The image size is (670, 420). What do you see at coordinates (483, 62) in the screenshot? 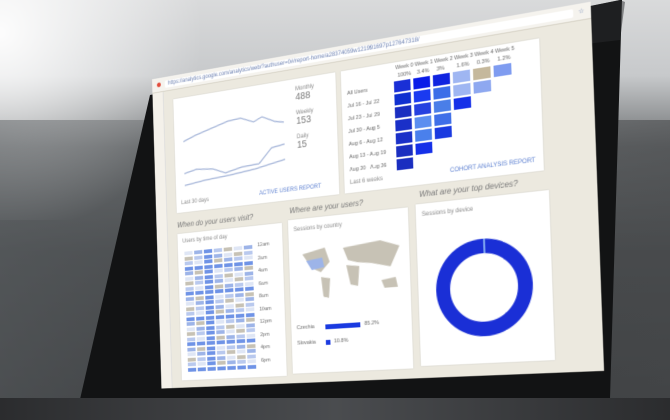
I see `cohort-column-total: 0.3%` at bounding box center [483, 62].